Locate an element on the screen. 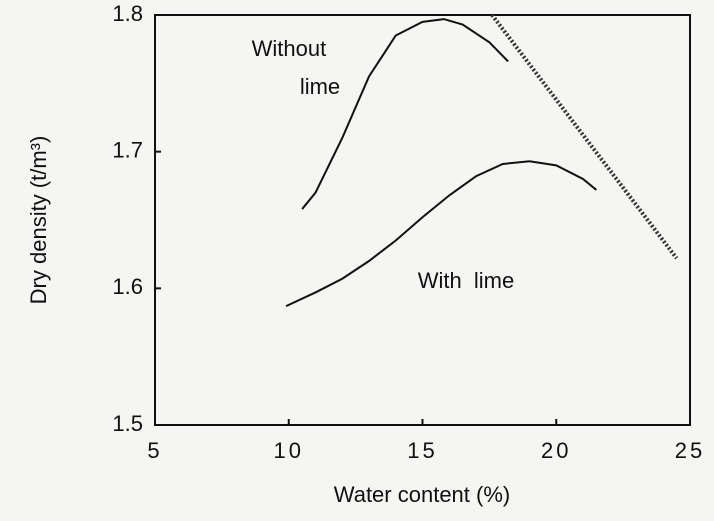 This screenshot has height=521, width=714. x-tick-label: 15 is located at coordinates (422, 450).